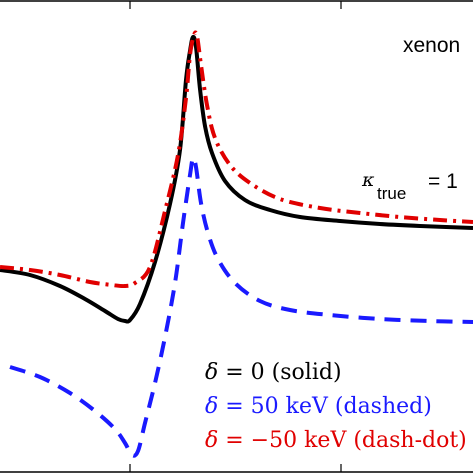  I want to click on legend-desc: (dash-dot), so click(406, 440).